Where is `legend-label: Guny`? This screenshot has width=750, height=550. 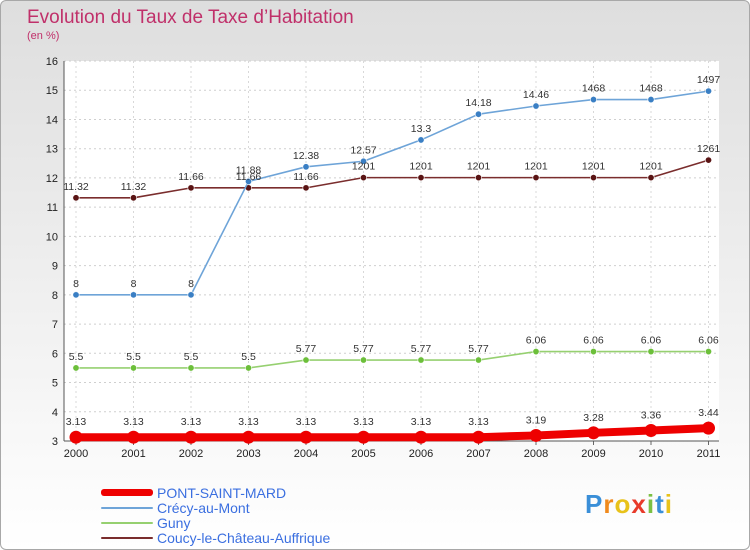
legend-label: Guny is located at coordinates (174, 522).